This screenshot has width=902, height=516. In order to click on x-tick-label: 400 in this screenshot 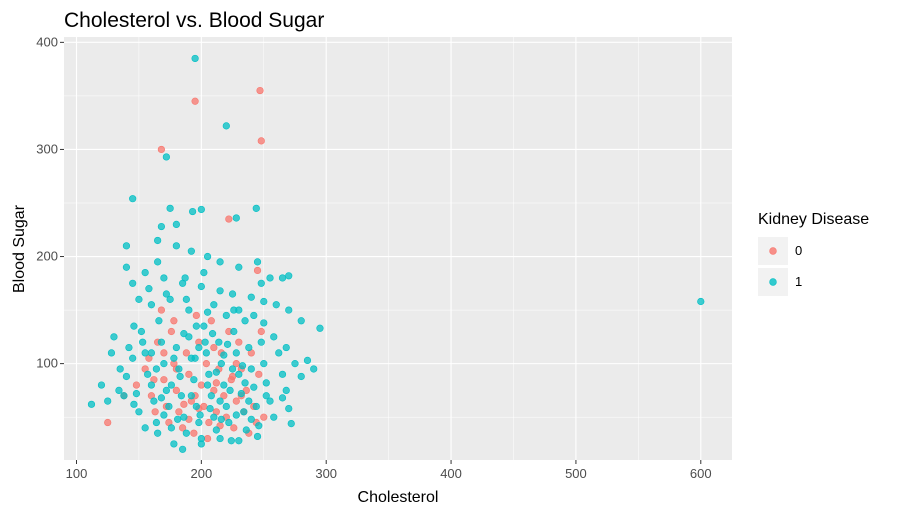, I will do `click(451, 473)`.